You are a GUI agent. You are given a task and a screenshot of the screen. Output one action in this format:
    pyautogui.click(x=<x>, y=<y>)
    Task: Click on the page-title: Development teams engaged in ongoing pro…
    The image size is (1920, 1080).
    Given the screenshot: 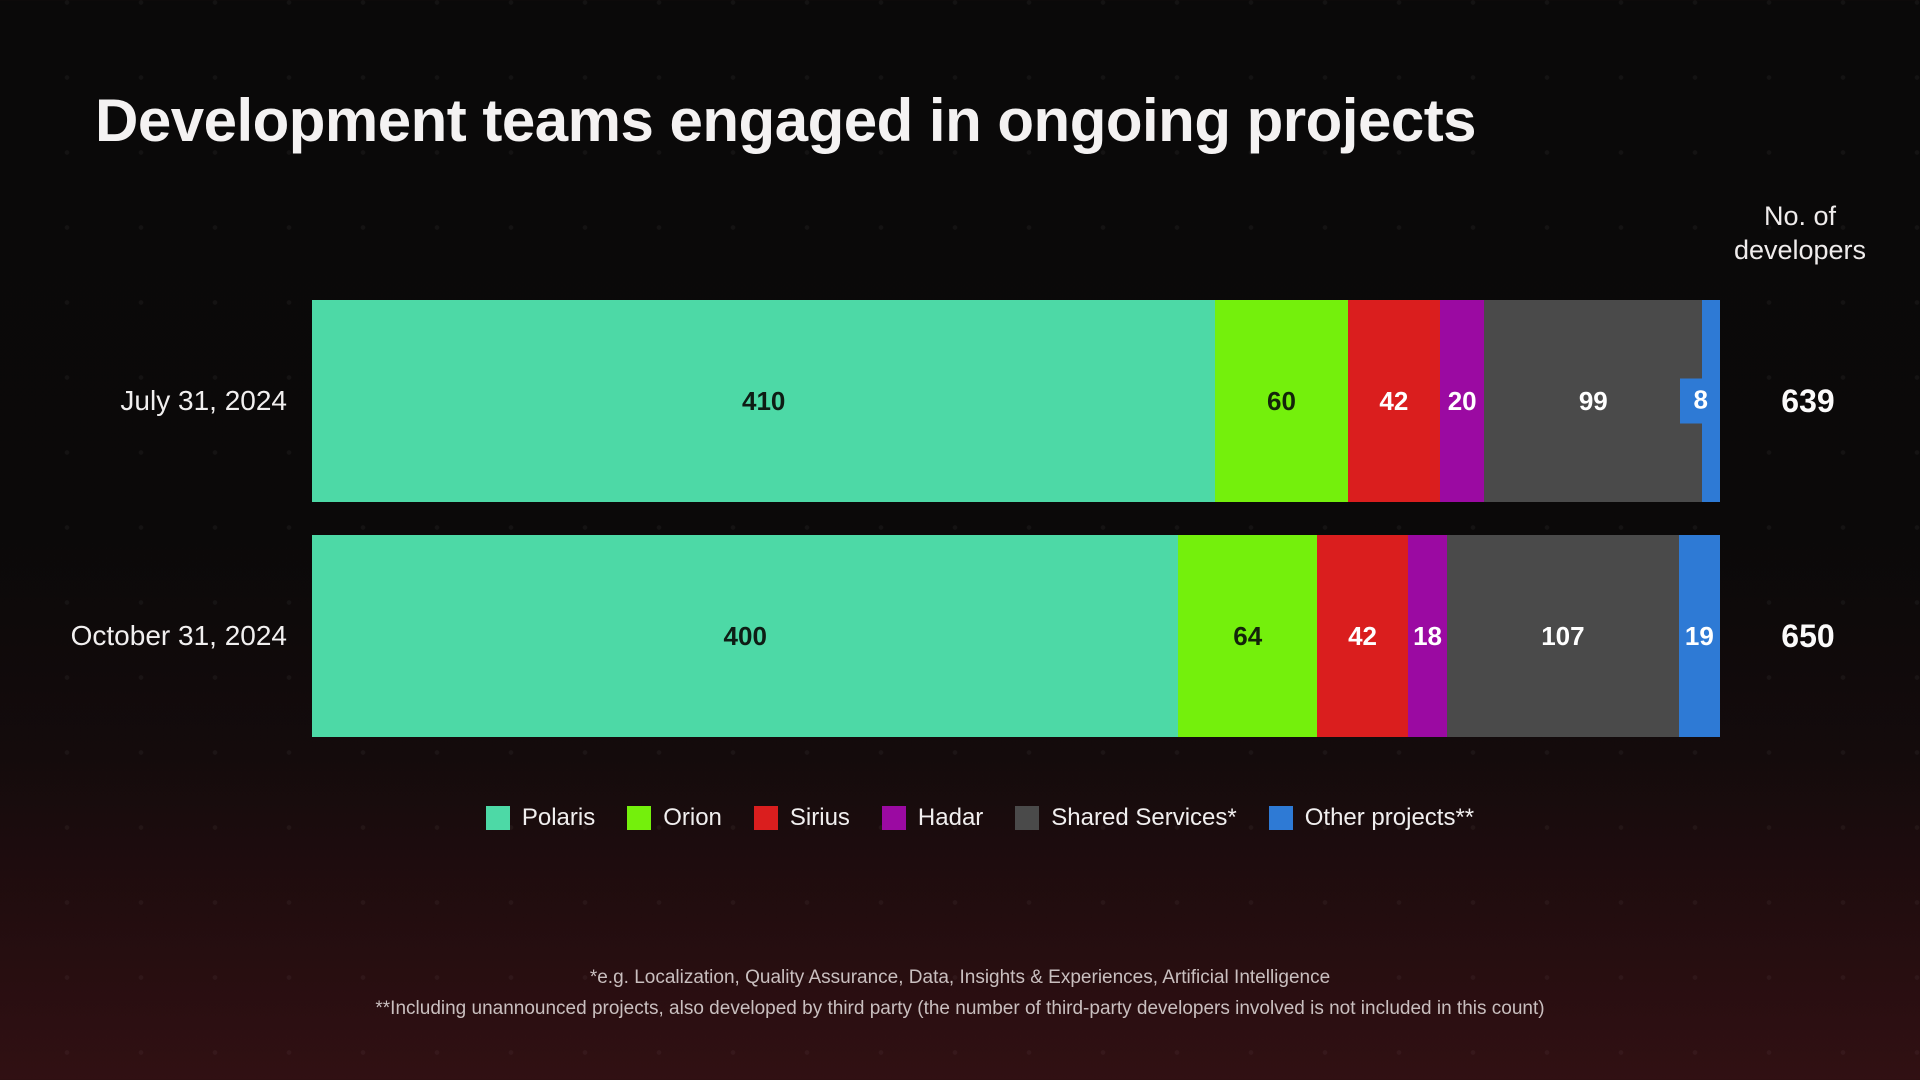 What is the action you would take?
    pyautogui.click(x=786, y=120)
    